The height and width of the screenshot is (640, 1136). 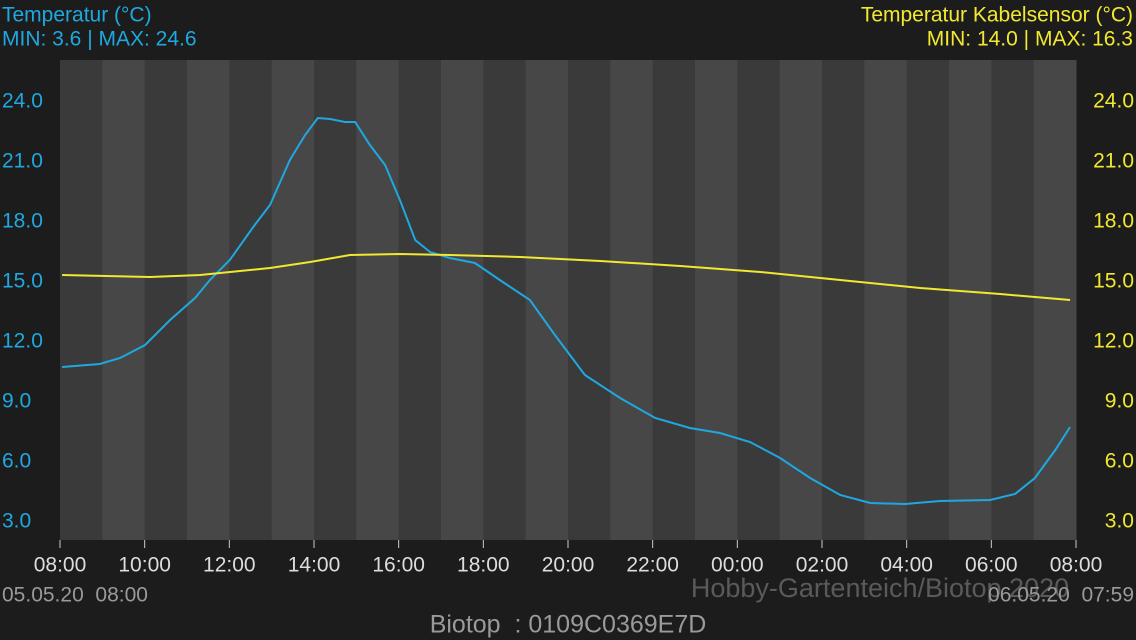 What do you see at coordinates (997, 15) in the screenshot?
I see `chart-title-2: Temperatur Kabelsensor (°C)` at bounding box center [997, 15].